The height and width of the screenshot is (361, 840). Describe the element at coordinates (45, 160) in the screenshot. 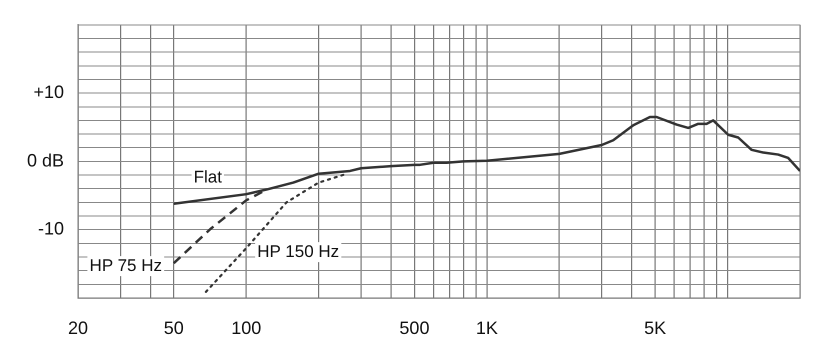

I see `y-tick-label: 0 dB` at that location.